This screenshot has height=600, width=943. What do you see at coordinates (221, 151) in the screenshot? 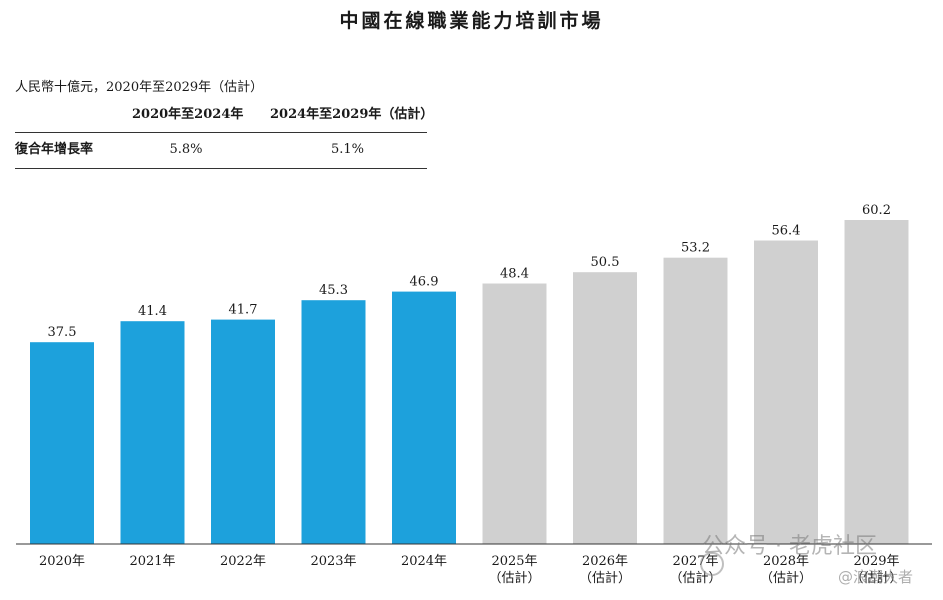
I see `cagr-value-row: 復合年增長率 5.8% 5.1%` at bounding box center [221, 151].